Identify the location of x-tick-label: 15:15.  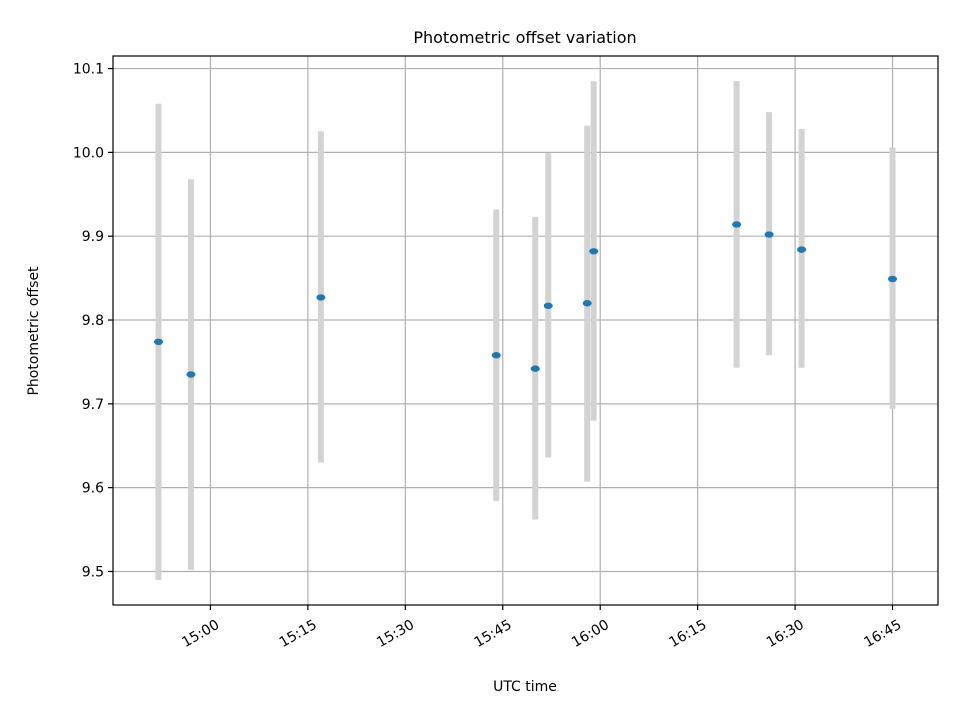
(298, 634).